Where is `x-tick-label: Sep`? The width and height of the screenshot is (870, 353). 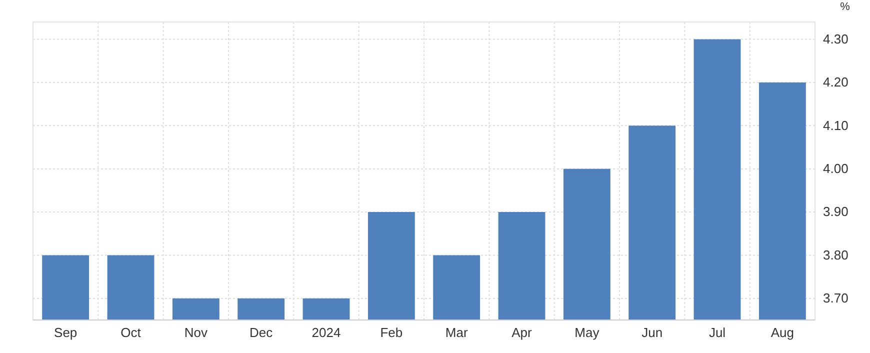
x-tick-label: Sep is located at coordinates (66, 332).